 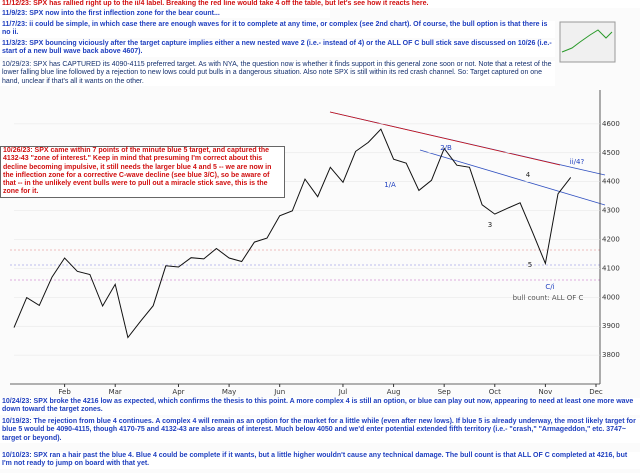 I want to click on x-tick-label: Jul, so click(x=343, y=392).